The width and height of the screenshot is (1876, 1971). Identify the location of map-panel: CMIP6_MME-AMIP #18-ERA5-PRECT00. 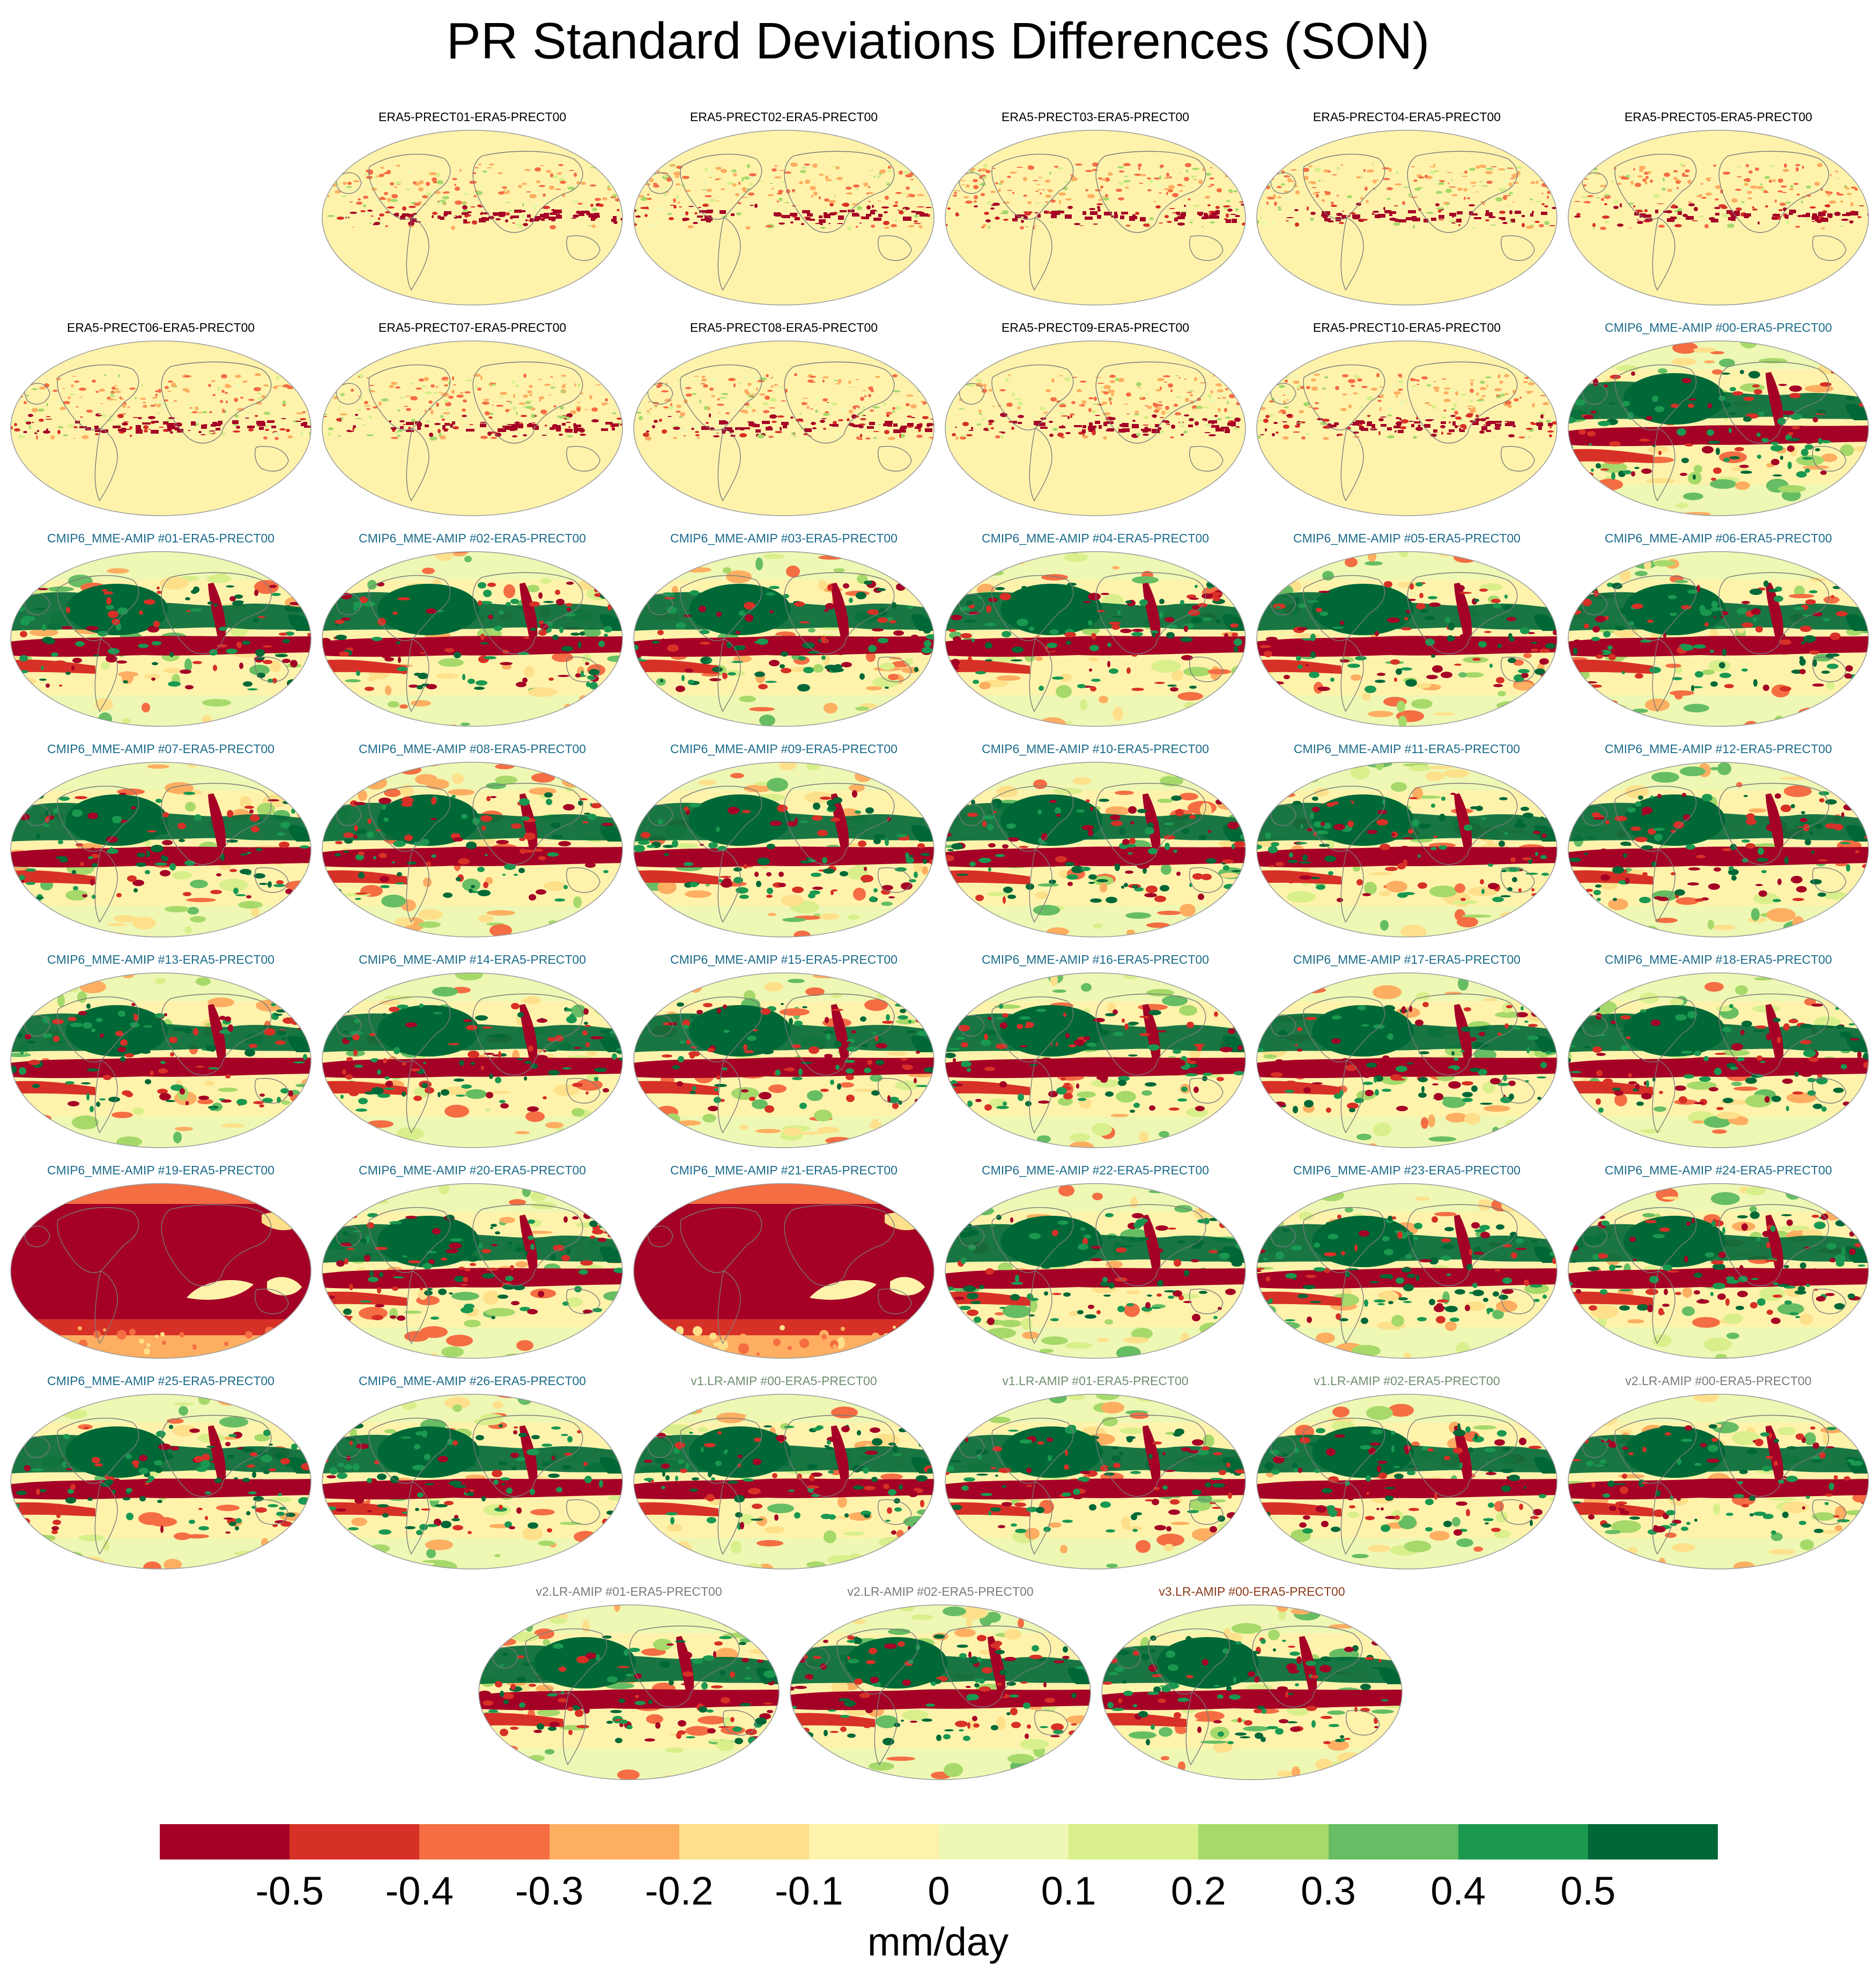
(1718, 1058).